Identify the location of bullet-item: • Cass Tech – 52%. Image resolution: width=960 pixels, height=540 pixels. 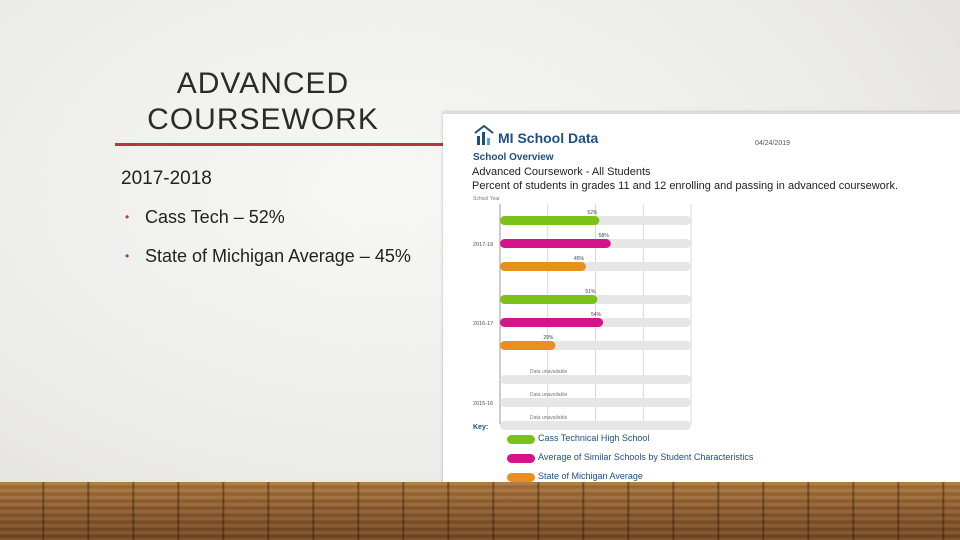
(271, 217).